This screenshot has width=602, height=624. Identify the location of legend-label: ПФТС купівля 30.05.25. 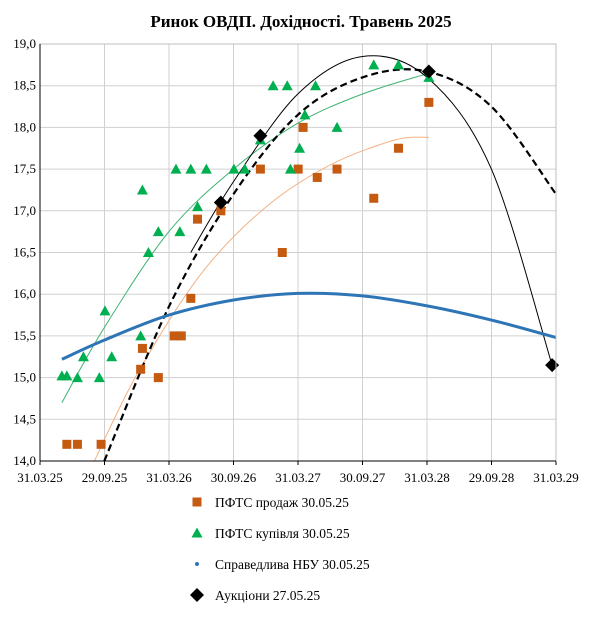
(282, 533).